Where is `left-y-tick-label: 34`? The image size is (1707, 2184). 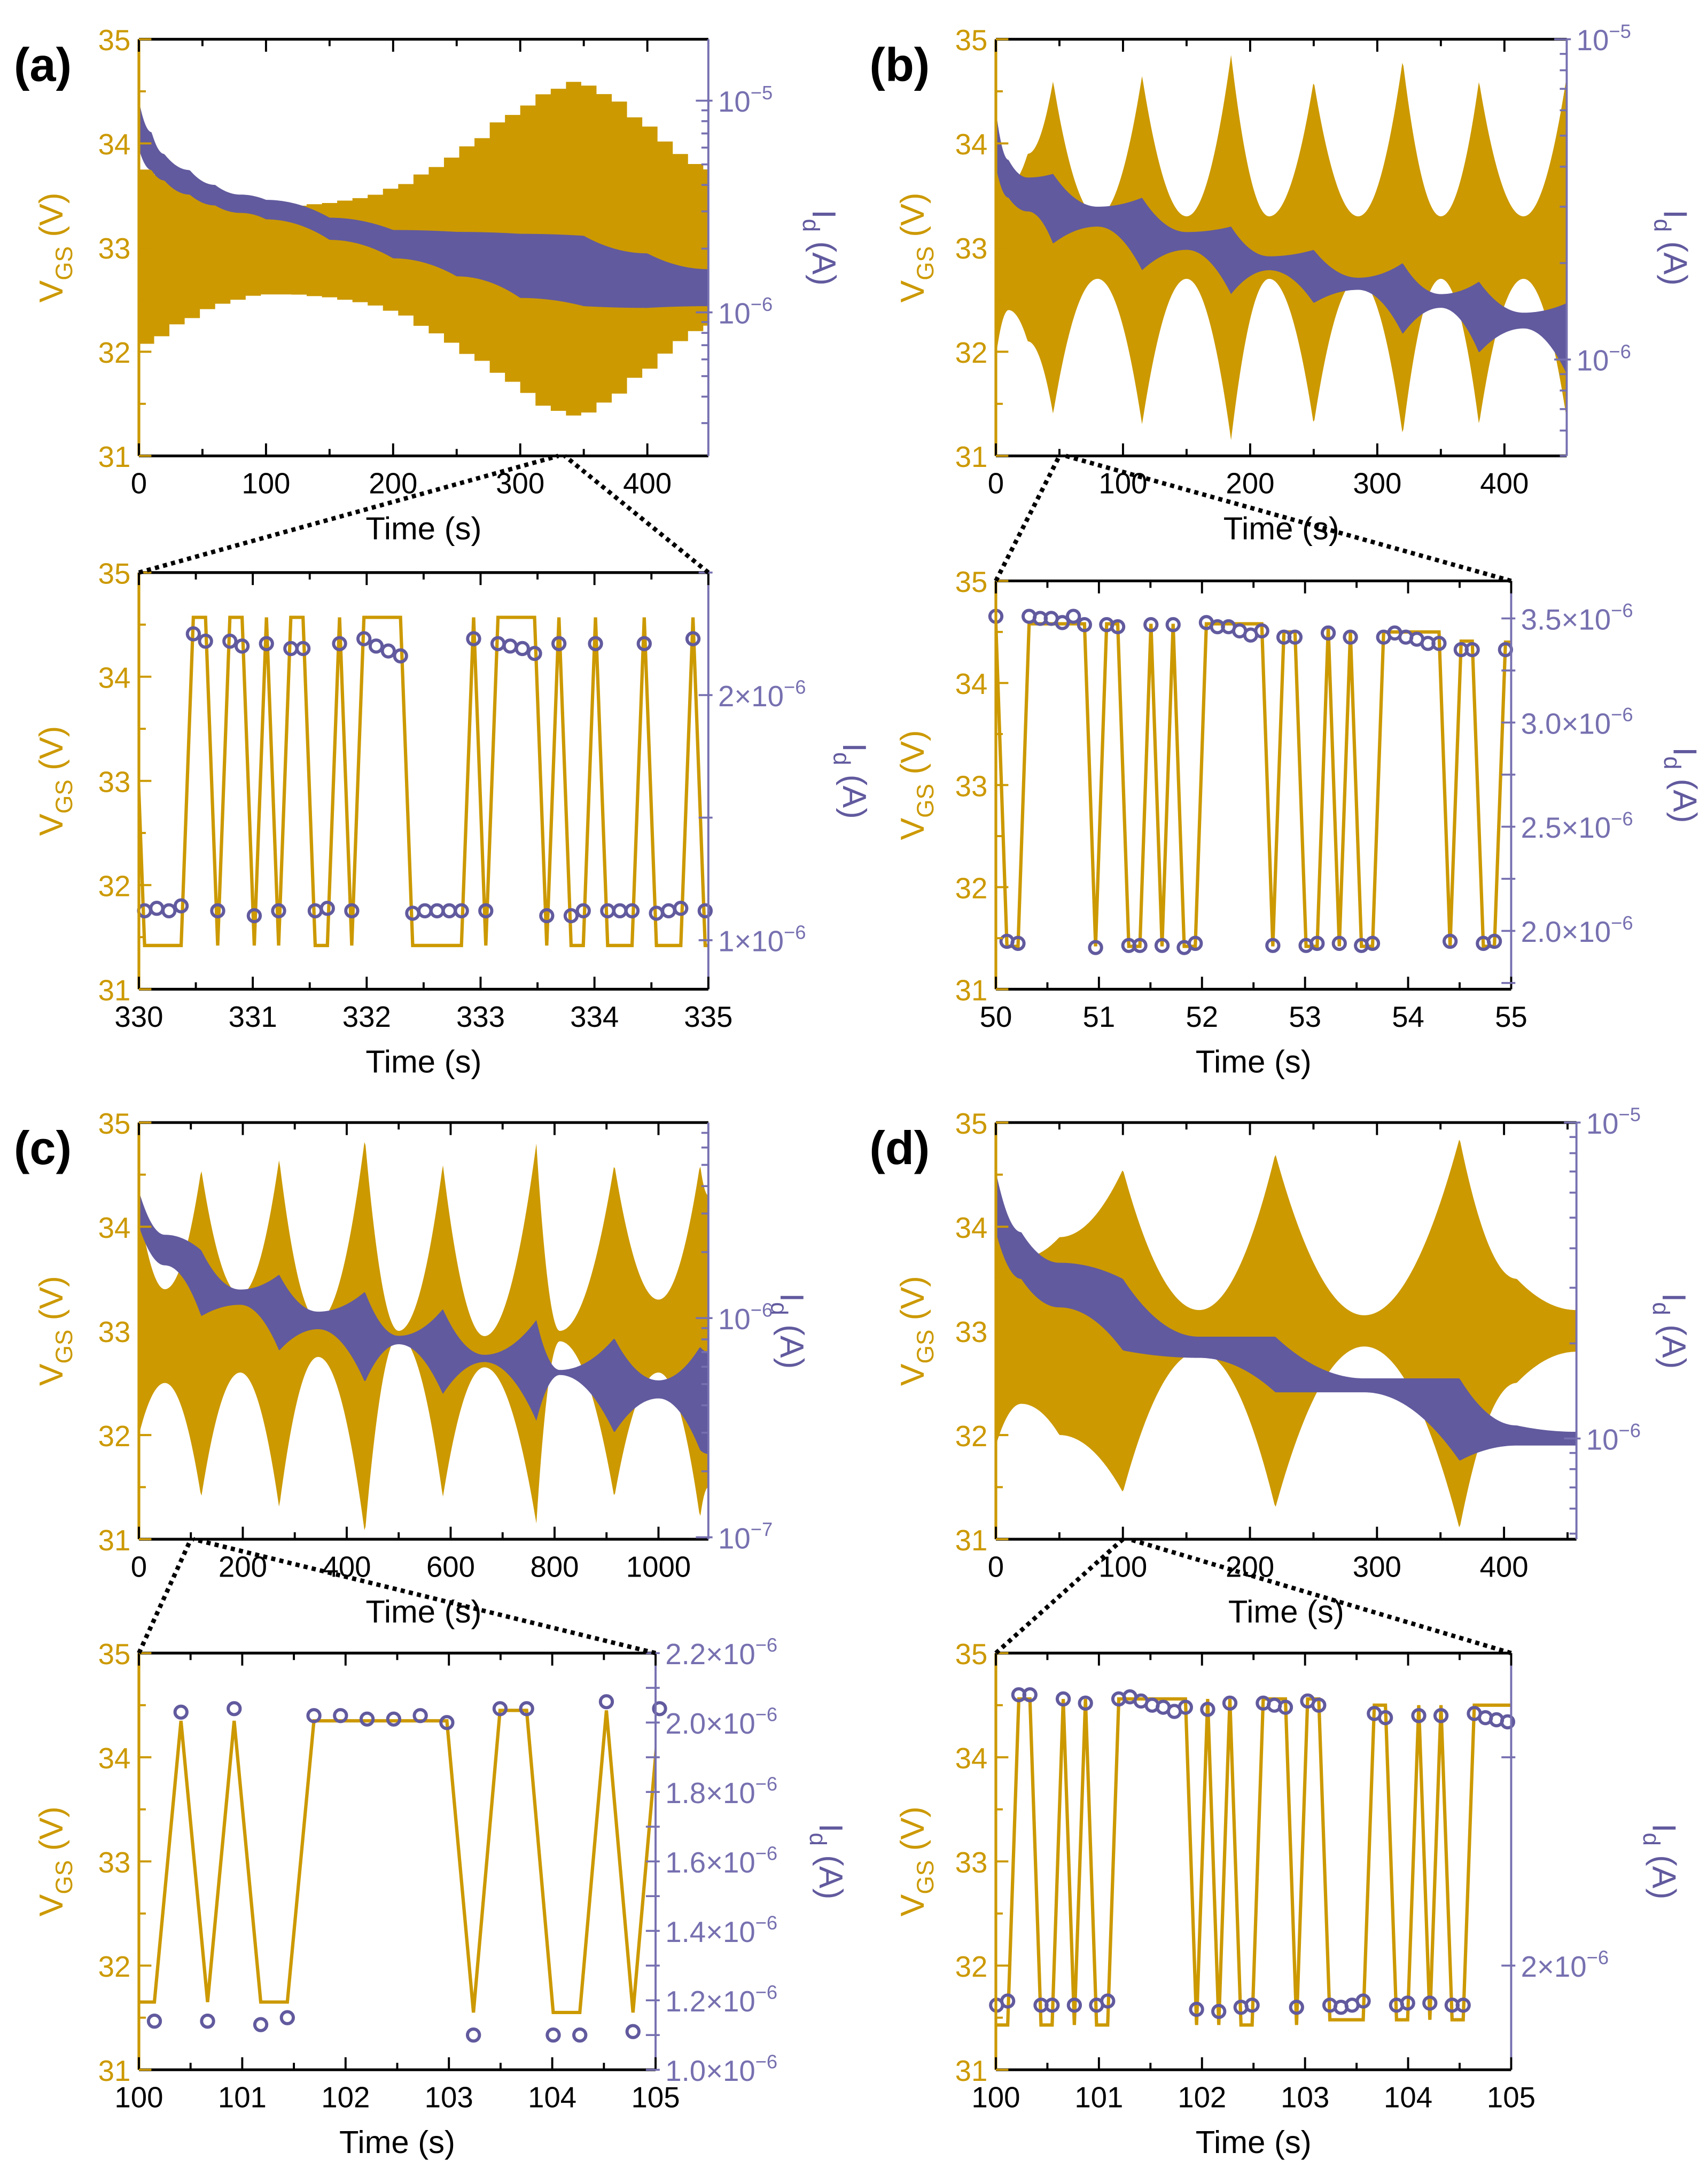
left-y-tick-label: 34 is located at coordinates (114, 144).